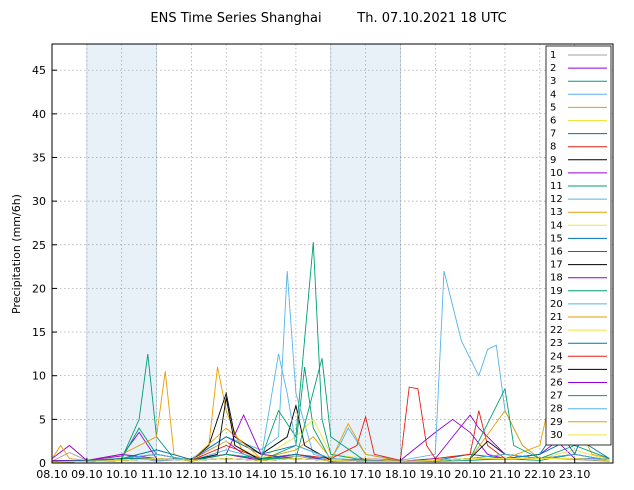 This screenshot has width=634, height=490. What do you see at coordinates (296, 474) in the screenshot?
I see `x-tick-label-15.10: 15.10` at bounding box center [296, 474].